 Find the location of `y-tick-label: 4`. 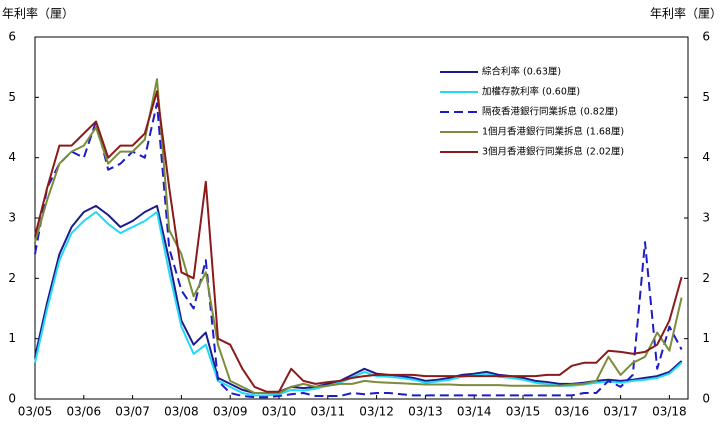

y-tick-label: 4 is located at coordinates (12, 157).